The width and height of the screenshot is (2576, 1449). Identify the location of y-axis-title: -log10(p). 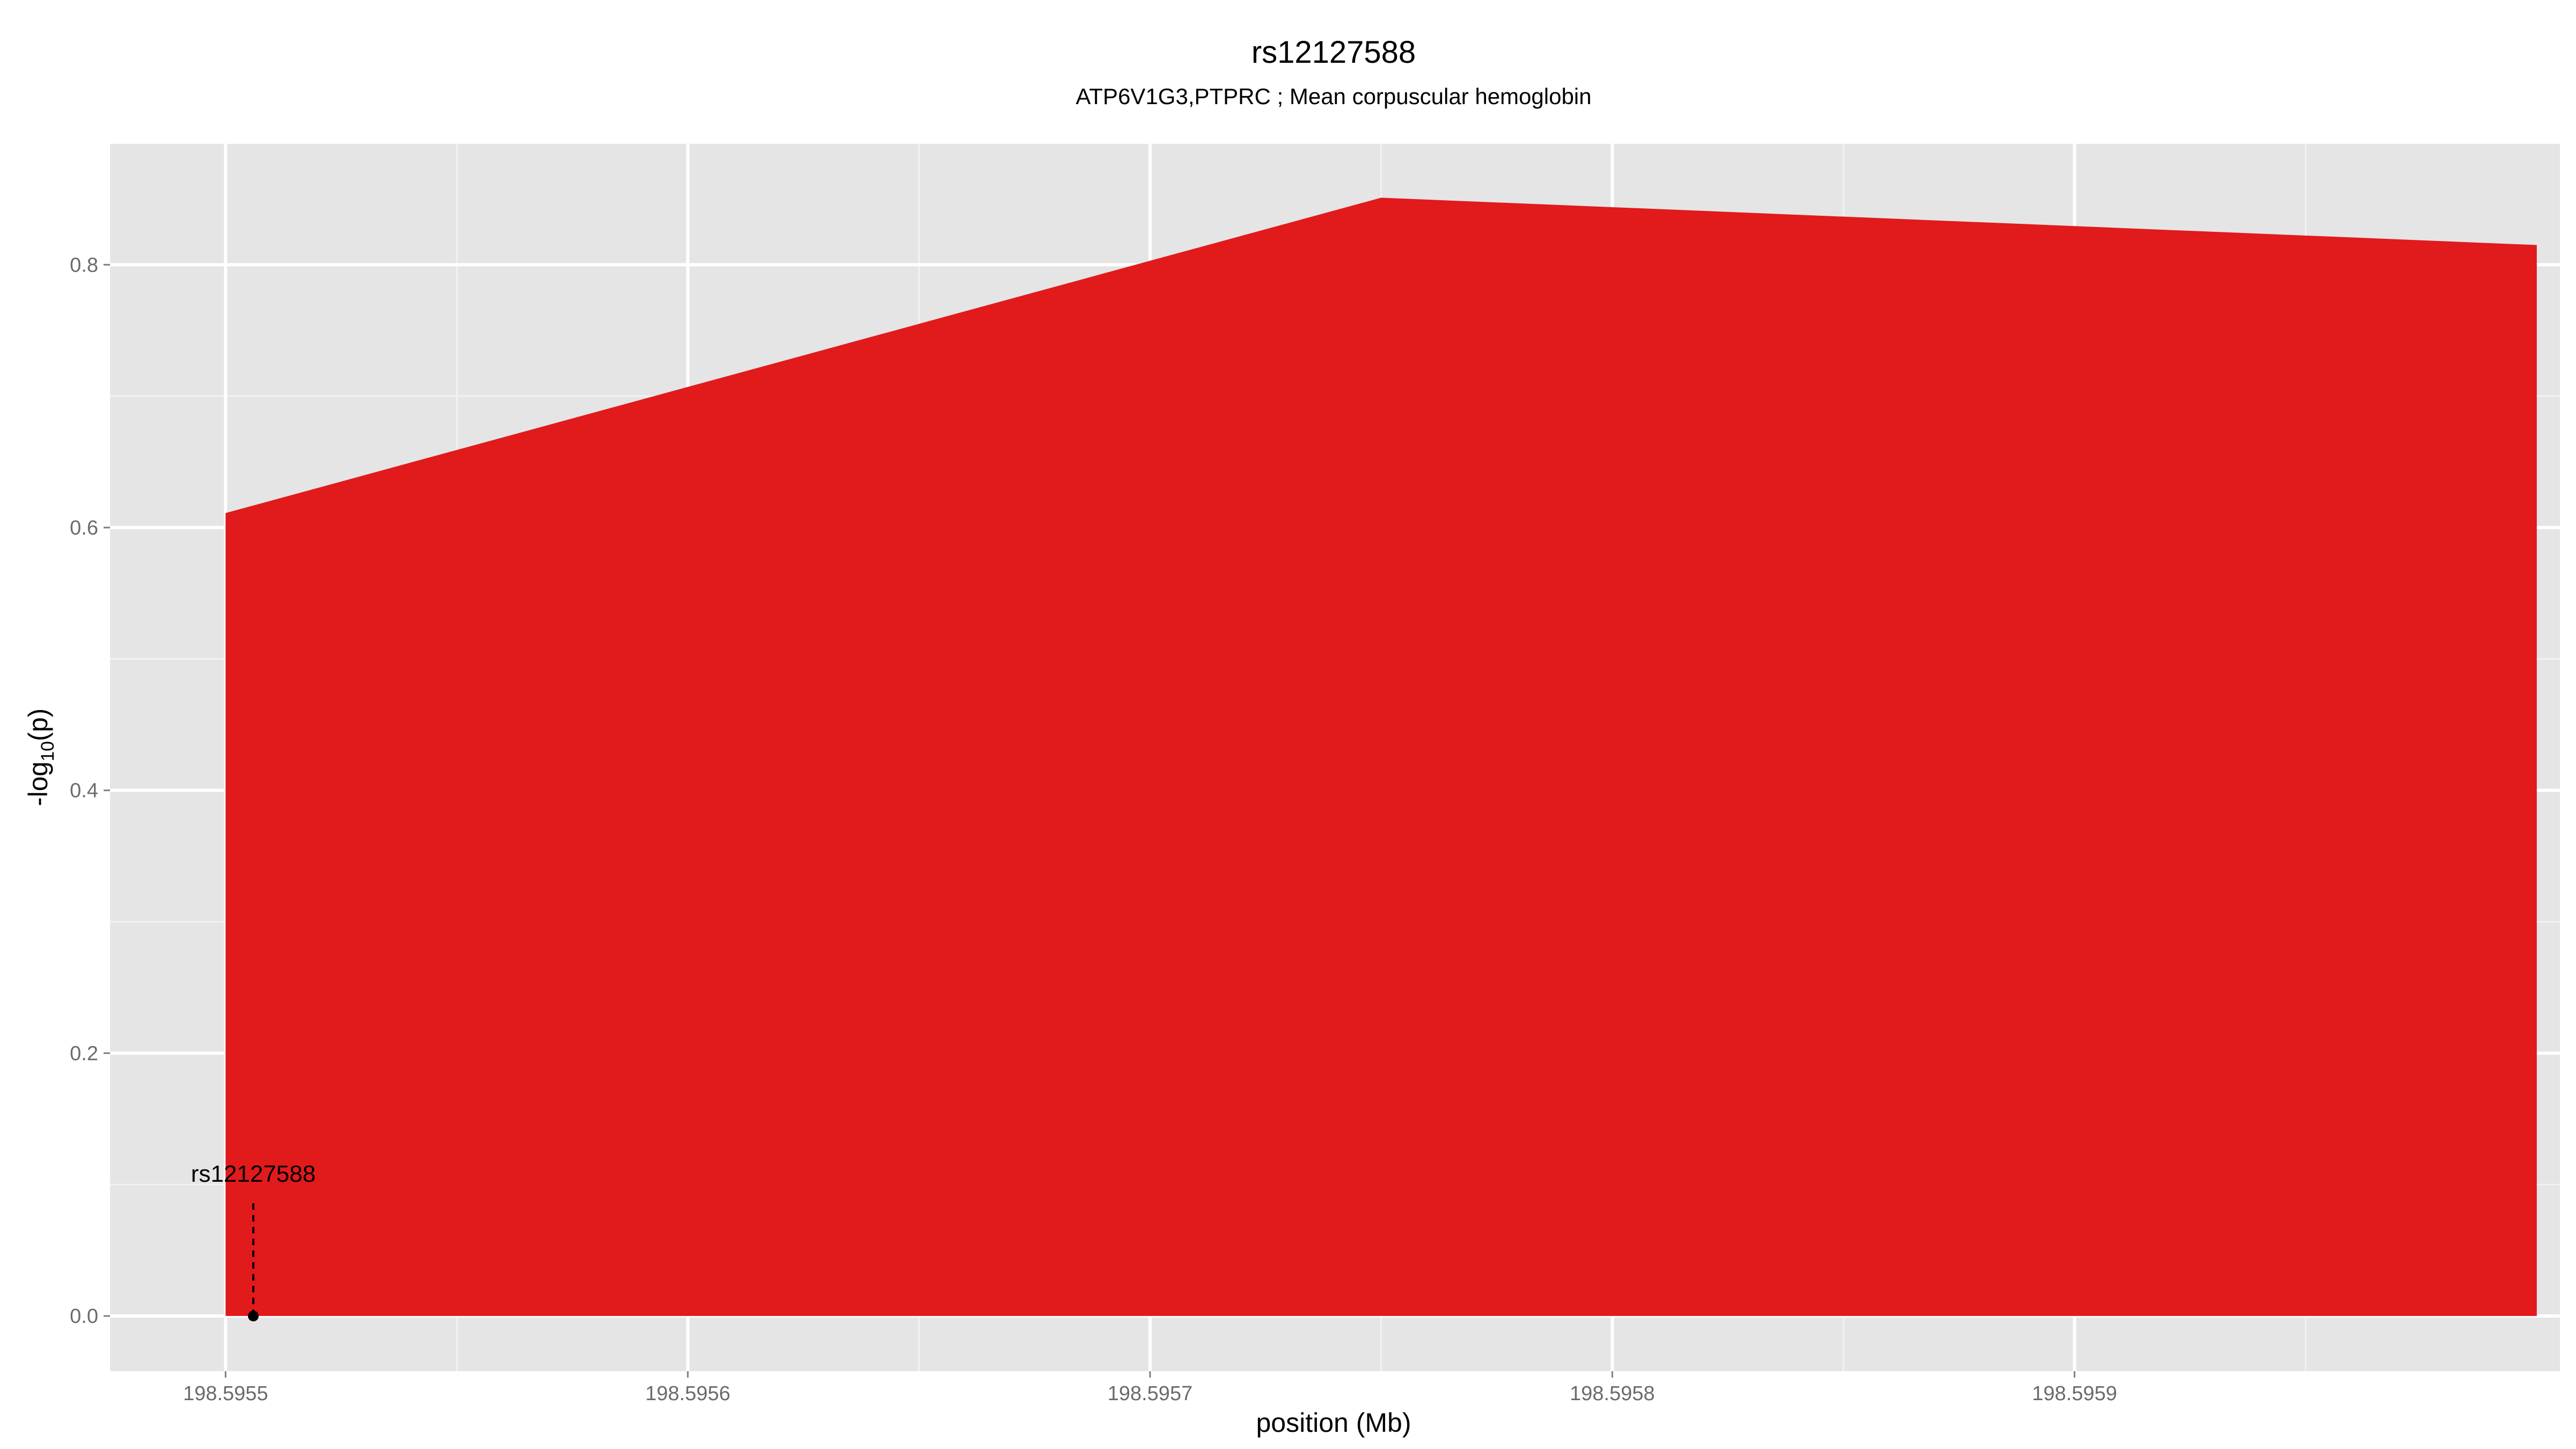
(40, 757).